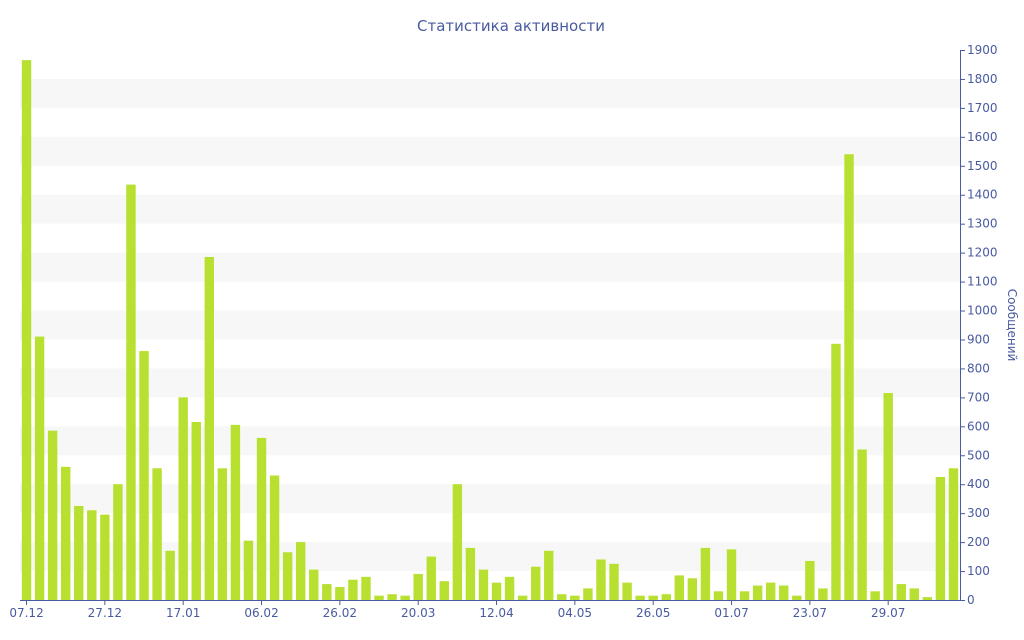 The width and height of the screenshot is (1024, 640). What do you see at coordinates (575, 613) in the screenshot?
I see `x-tick-label: 04.05` at bounding box center [575, 613].